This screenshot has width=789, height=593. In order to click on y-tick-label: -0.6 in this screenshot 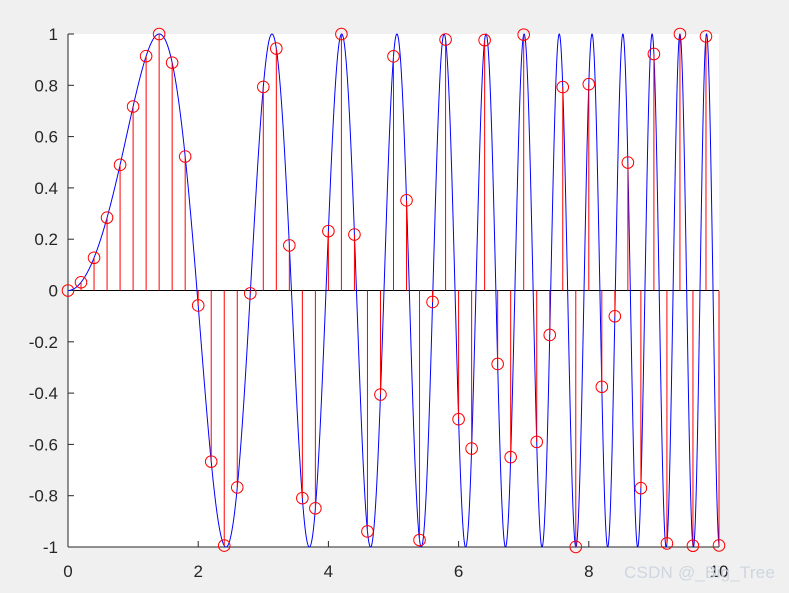, I will do `click(43, 444)`.